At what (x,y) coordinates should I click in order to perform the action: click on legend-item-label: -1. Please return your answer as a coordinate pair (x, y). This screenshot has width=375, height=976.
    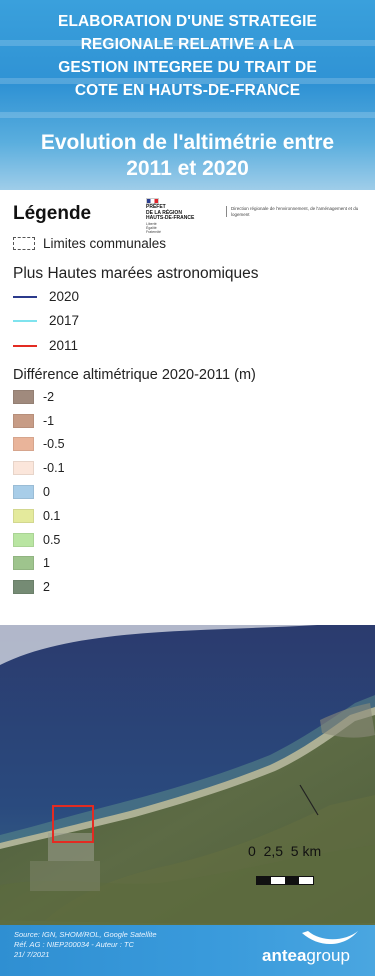
    Looking at the image, I should click on (49, 421).